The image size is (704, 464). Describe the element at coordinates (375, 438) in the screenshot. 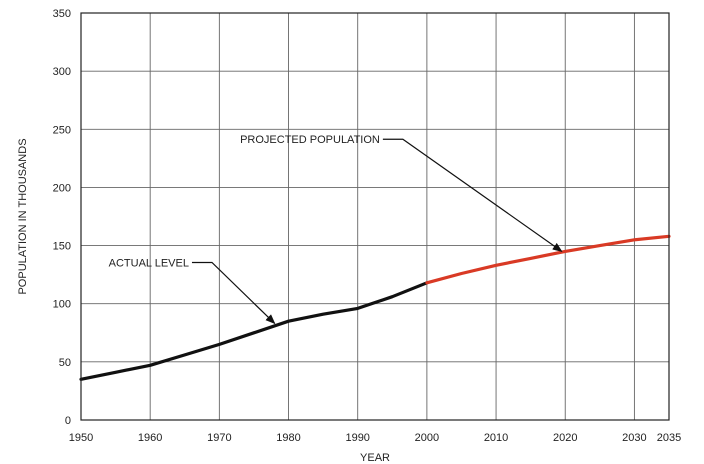

I see `x-axis-tick-labels: 1950 1960 1970 1980 1990 2000 2010 2020 2030 2035` at that location.